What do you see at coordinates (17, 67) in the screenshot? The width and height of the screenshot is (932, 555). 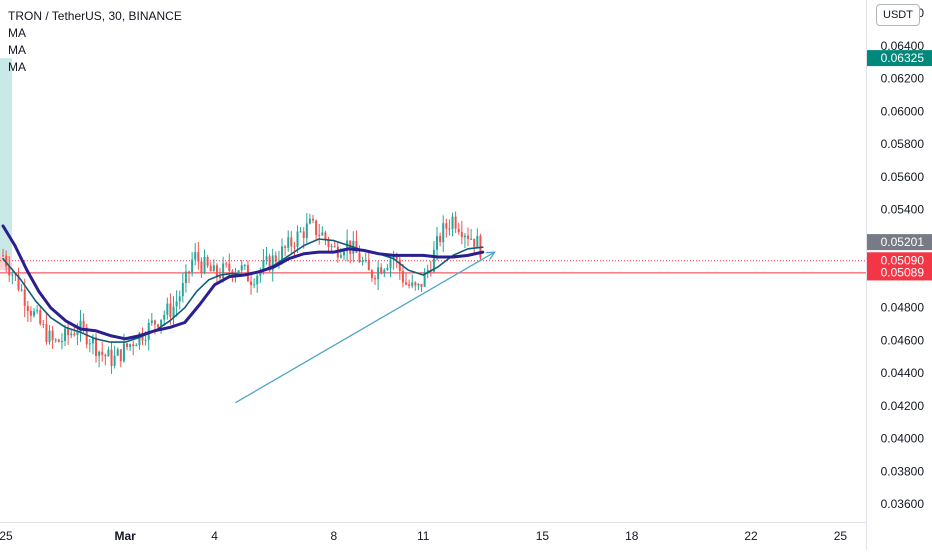 I see `indicator-ma-3: MA` at bounding box center [17, 67].